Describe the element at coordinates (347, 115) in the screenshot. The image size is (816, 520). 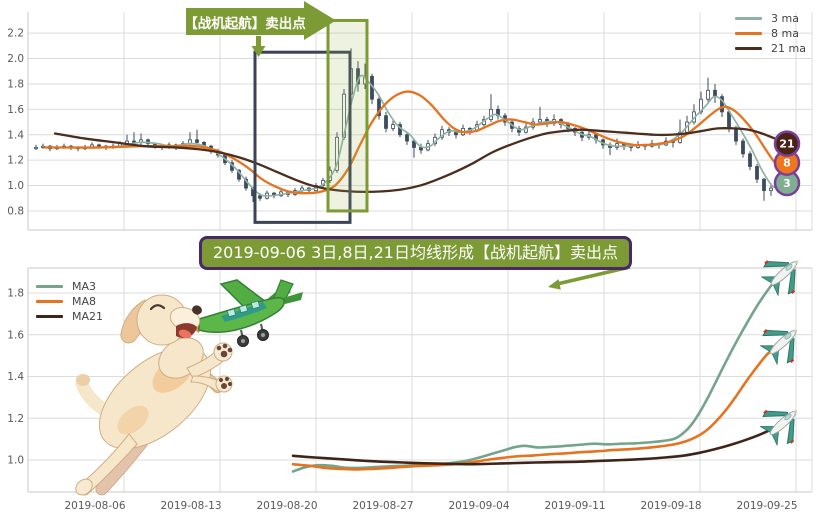
I see `highlight-region-box` at that location.